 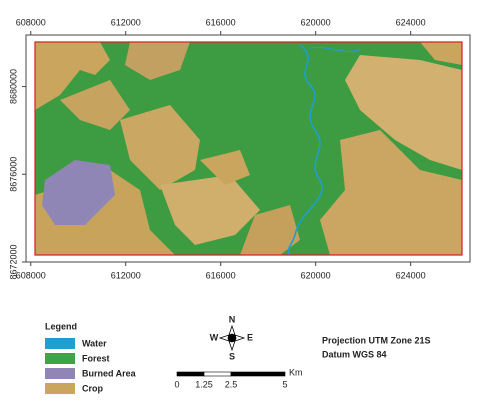 What do you see at coordinates (13, 174) in the screenshot?
I see `y-tick-label: 8676000` at bounding box center [13, 174].